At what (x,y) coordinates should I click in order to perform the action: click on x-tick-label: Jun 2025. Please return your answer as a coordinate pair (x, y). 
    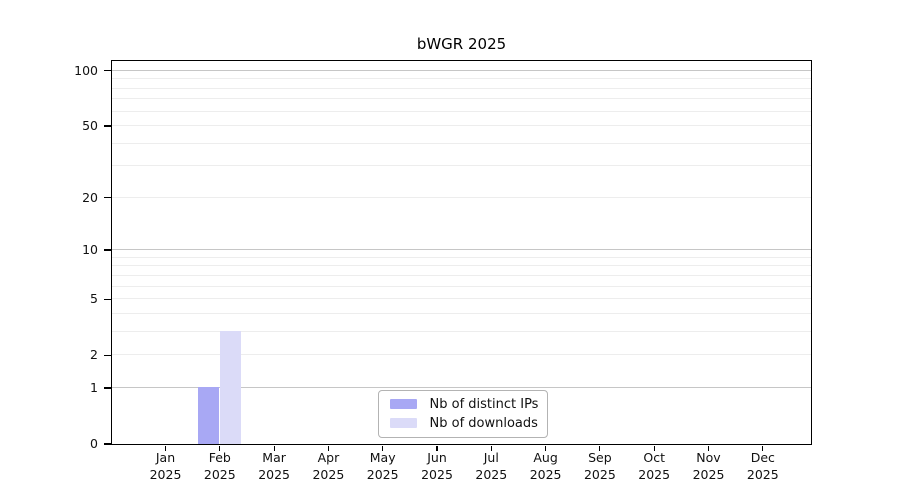
    Looking at the image, I should click on (437, 466).